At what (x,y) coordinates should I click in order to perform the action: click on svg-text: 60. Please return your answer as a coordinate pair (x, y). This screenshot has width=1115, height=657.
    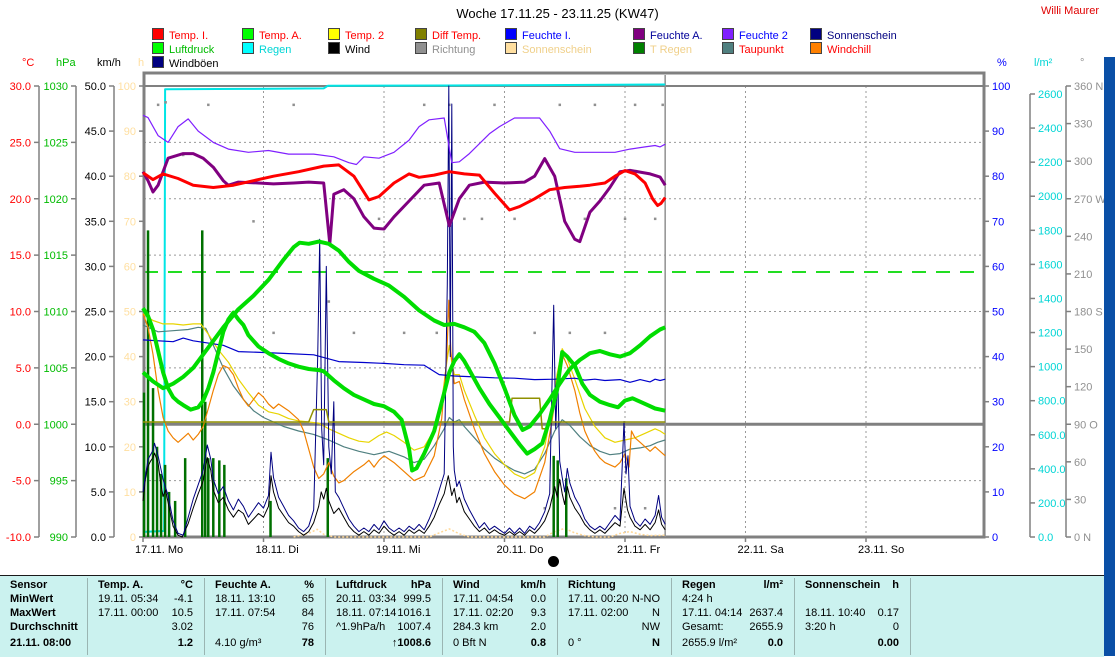
    Looking at the image, I should click on (1080, 463).